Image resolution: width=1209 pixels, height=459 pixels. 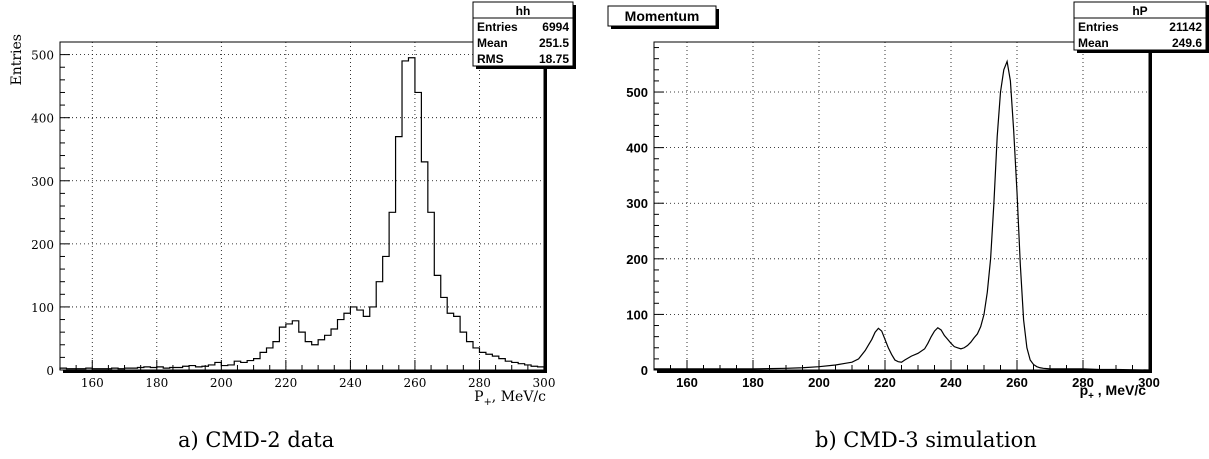 What do you see at coordinates (1113, 392) in the screenshot?
I see `x-axis-label: p+ , MeV/c` at bounding box center [1113, 392].